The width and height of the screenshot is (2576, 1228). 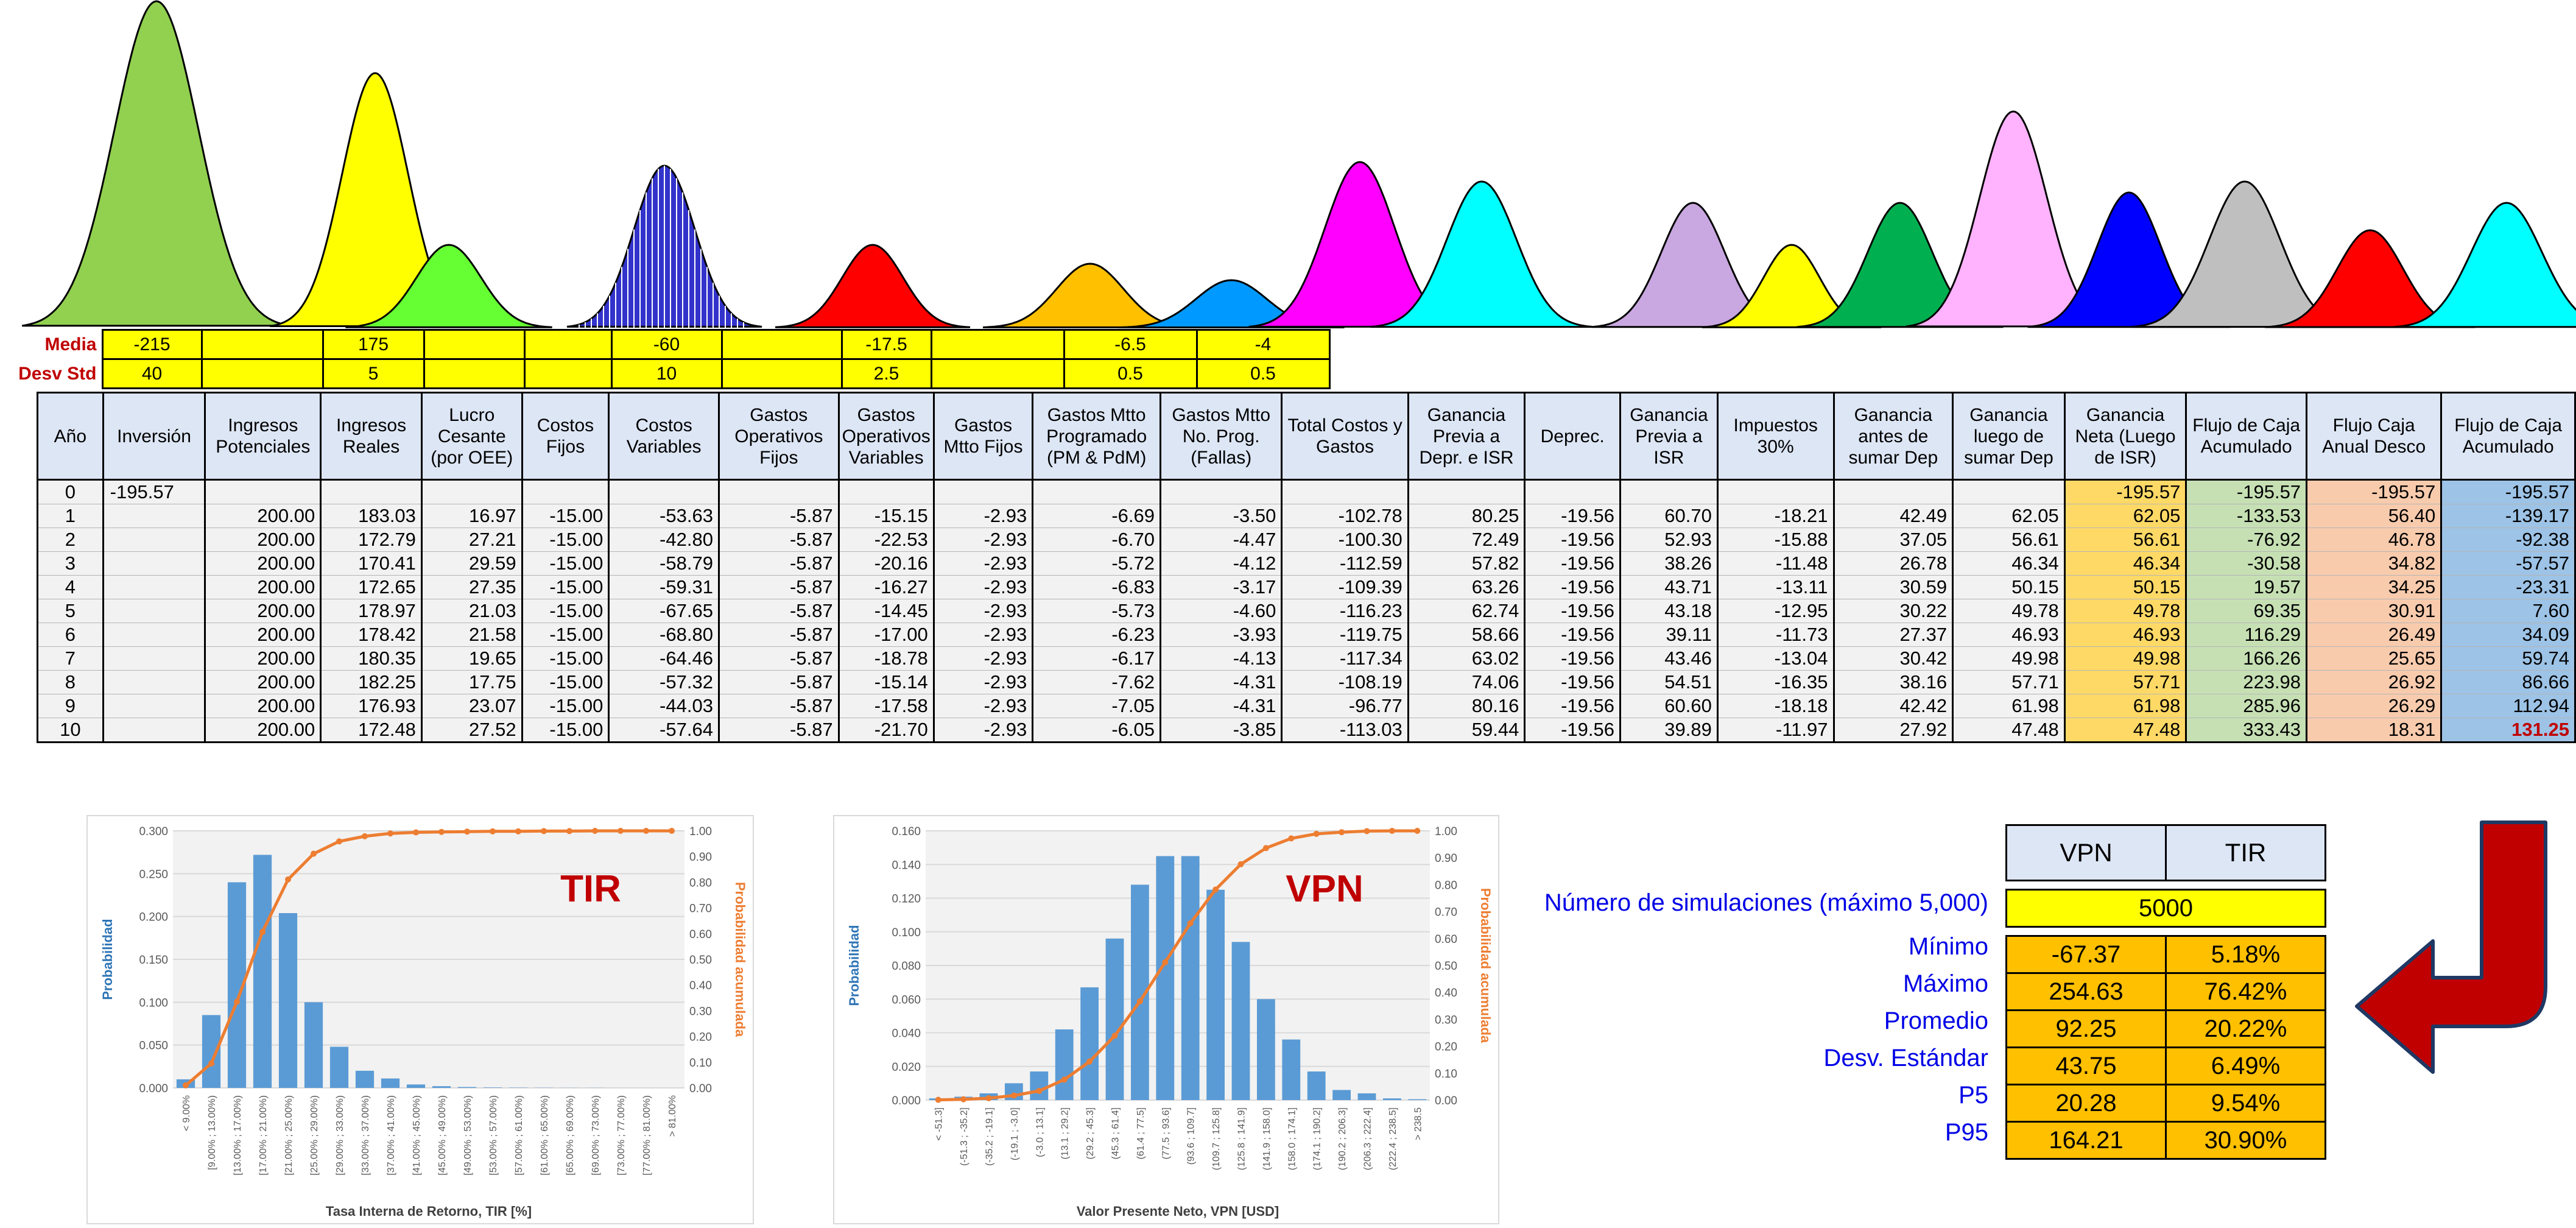 I want to click on table-cell: 60.60, so click(x=1669, y=706).